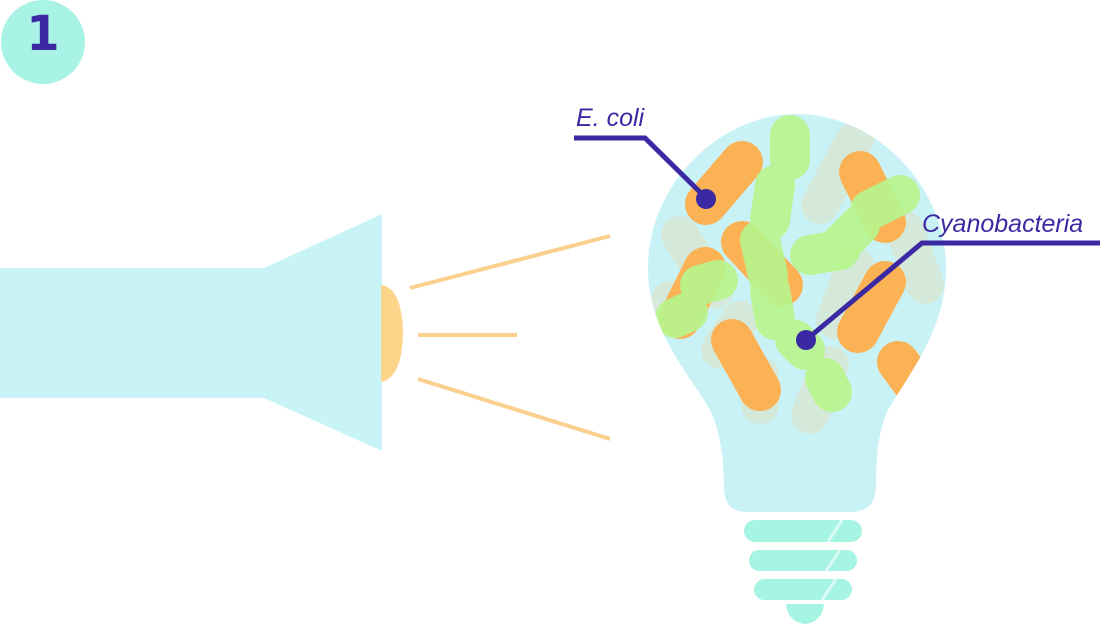 The width and height of the screenshot is (1102, 630). What do you see at coordinates (43, 34) in the screenshot?
I see `step-number: 1` at bounding box center [43, 34].